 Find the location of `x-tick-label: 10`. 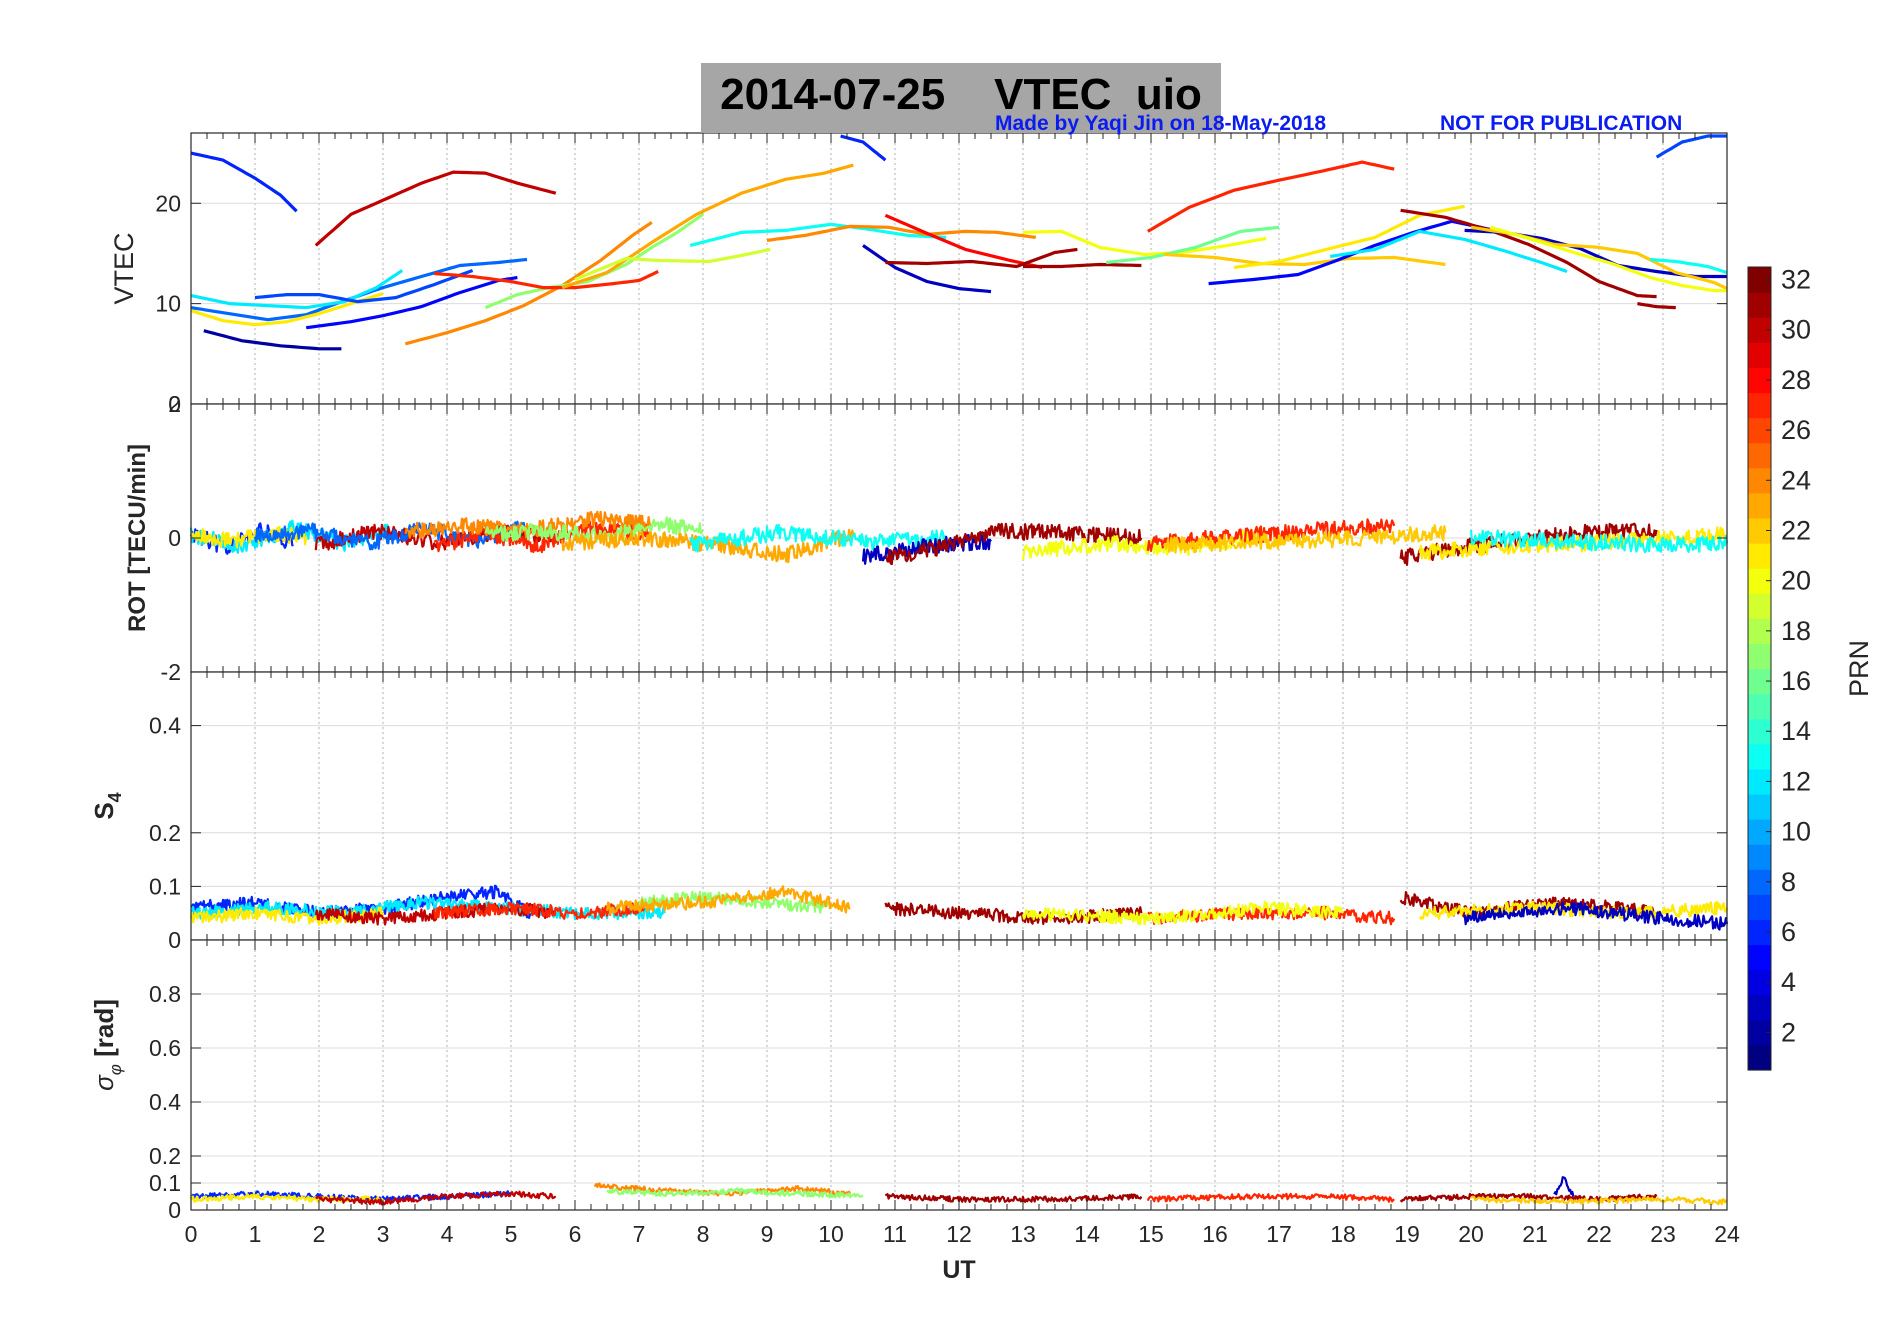

x-tick-label: 10 is located at coordinates (831, 1234).